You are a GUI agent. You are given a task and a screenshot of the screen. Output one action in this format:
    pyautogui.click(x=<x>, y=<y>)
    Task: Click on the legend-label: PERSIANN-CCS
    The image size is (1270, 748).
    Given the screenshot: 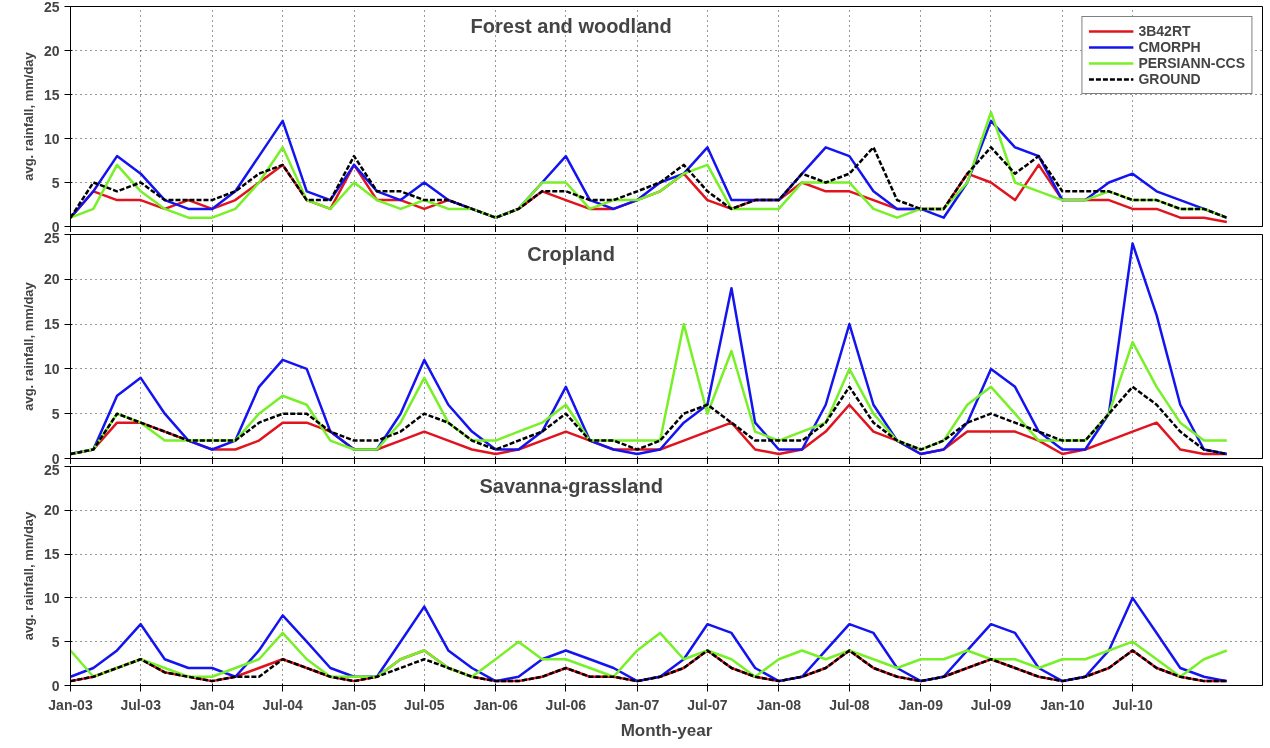 What is the action you would take?
    pyautogui.click(x=1191, y=63)
    